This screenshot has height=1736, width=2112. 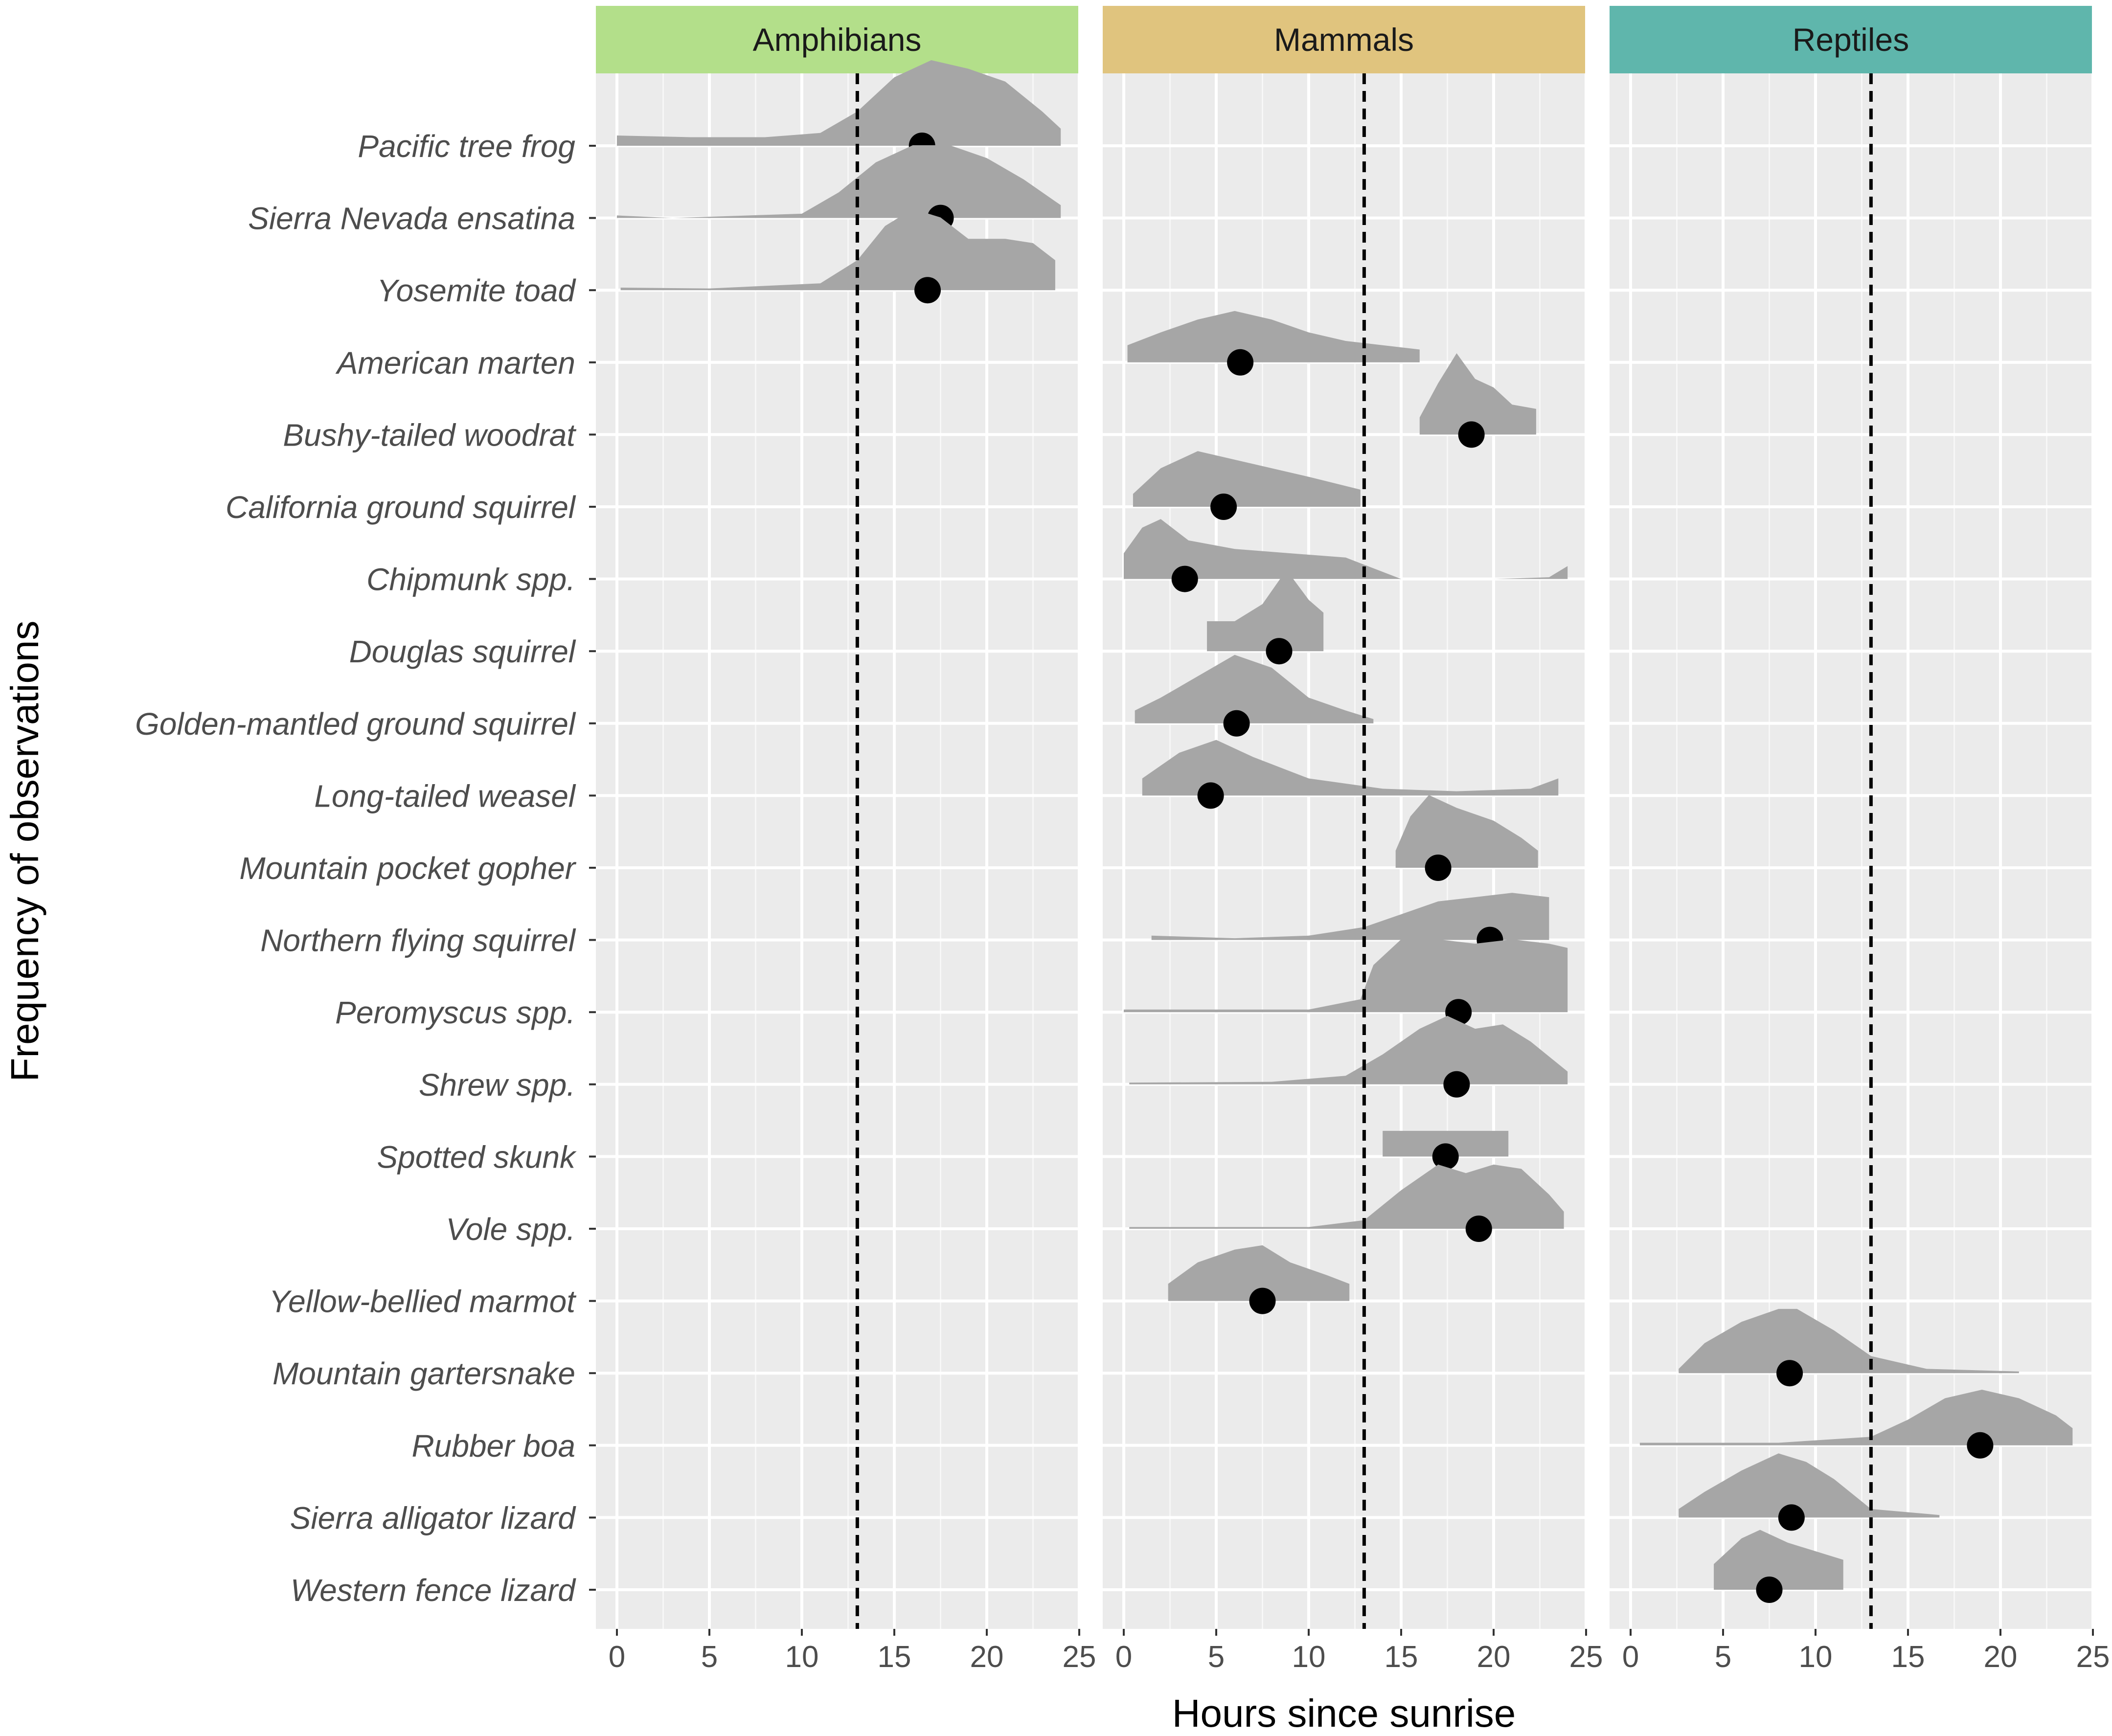 What do you see at coordinates (1262, 1300) in the screenshot?
I see `median-point-yellow-bellied-marmot` at bounding box center [1262, 1300].